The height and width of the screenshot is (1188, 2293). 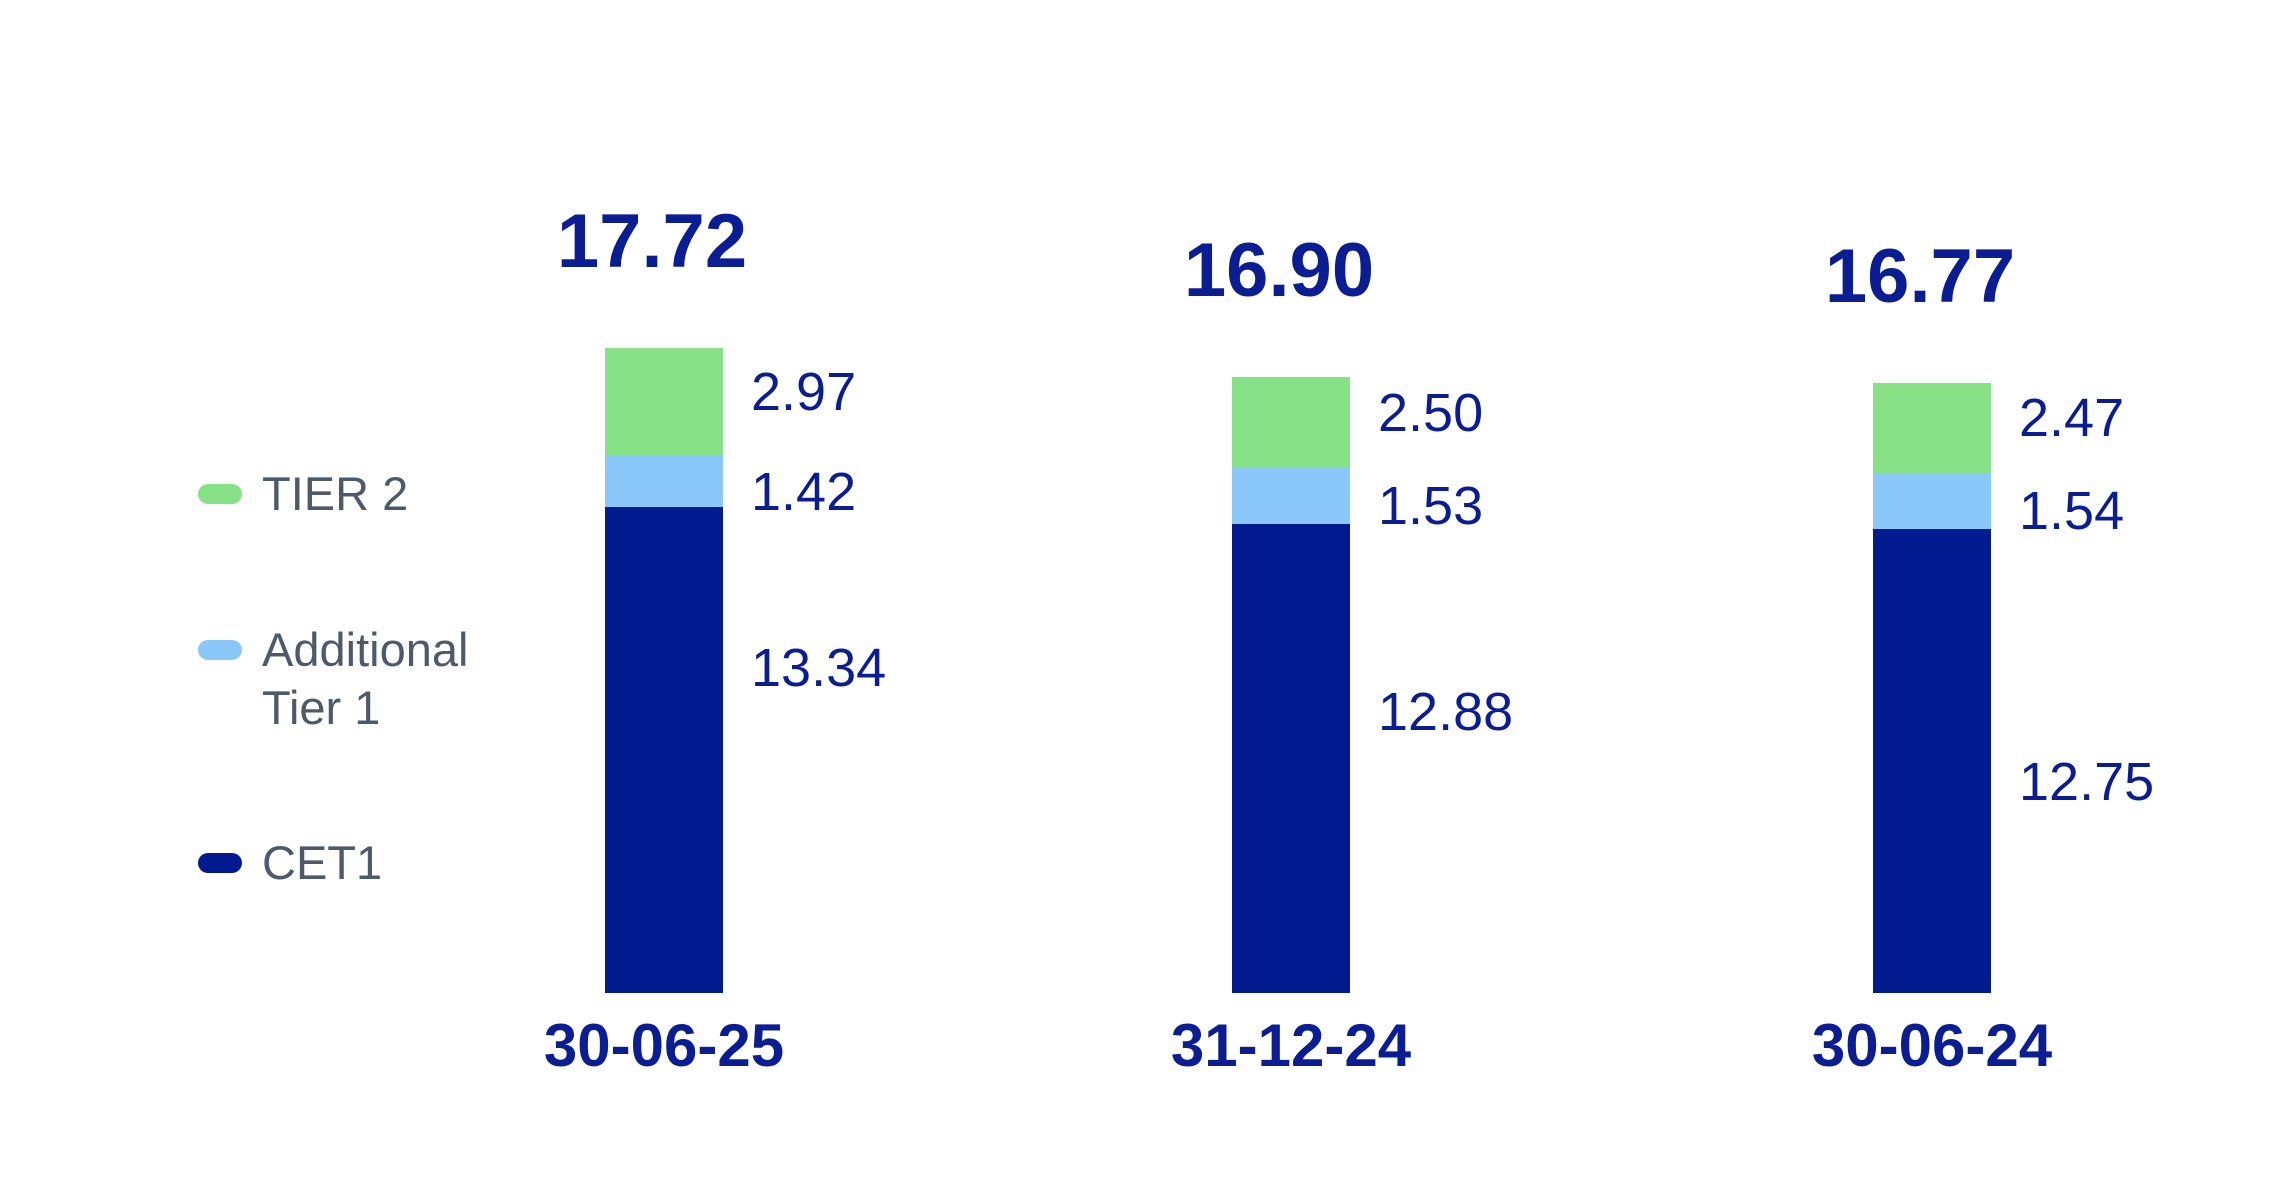 What do you see at coordinates (804, 491) in the screenshot?
I see `value-label-additional-tier-1-30-06-25: 1.42` at bounding box center [804, 491].